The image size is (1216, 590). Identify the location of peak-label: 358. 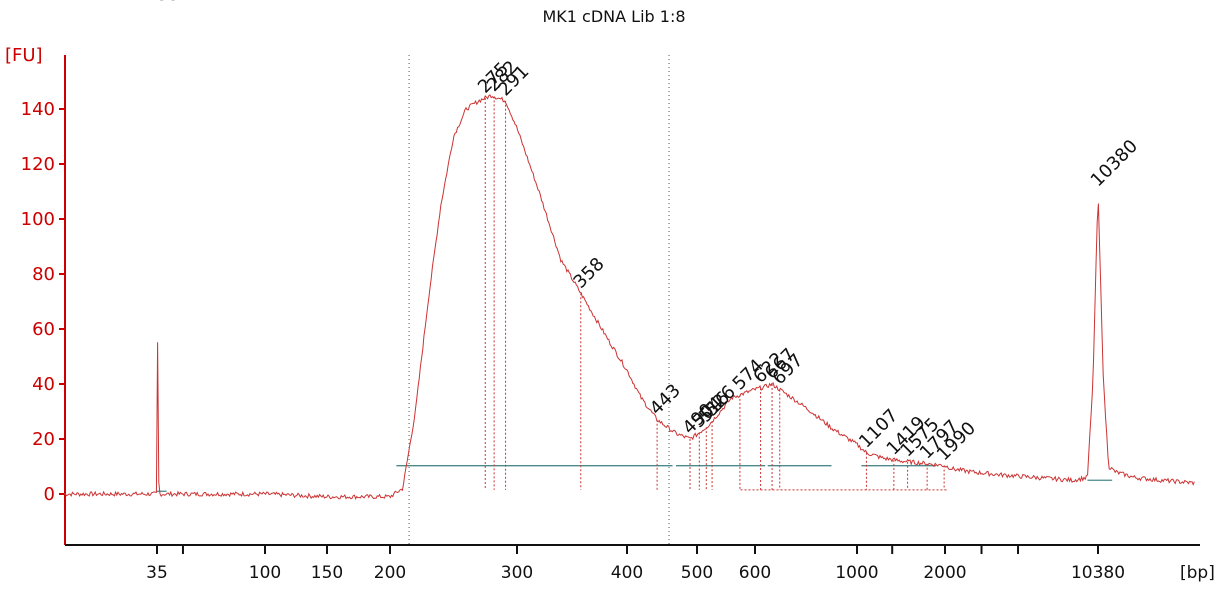
(588, 273).